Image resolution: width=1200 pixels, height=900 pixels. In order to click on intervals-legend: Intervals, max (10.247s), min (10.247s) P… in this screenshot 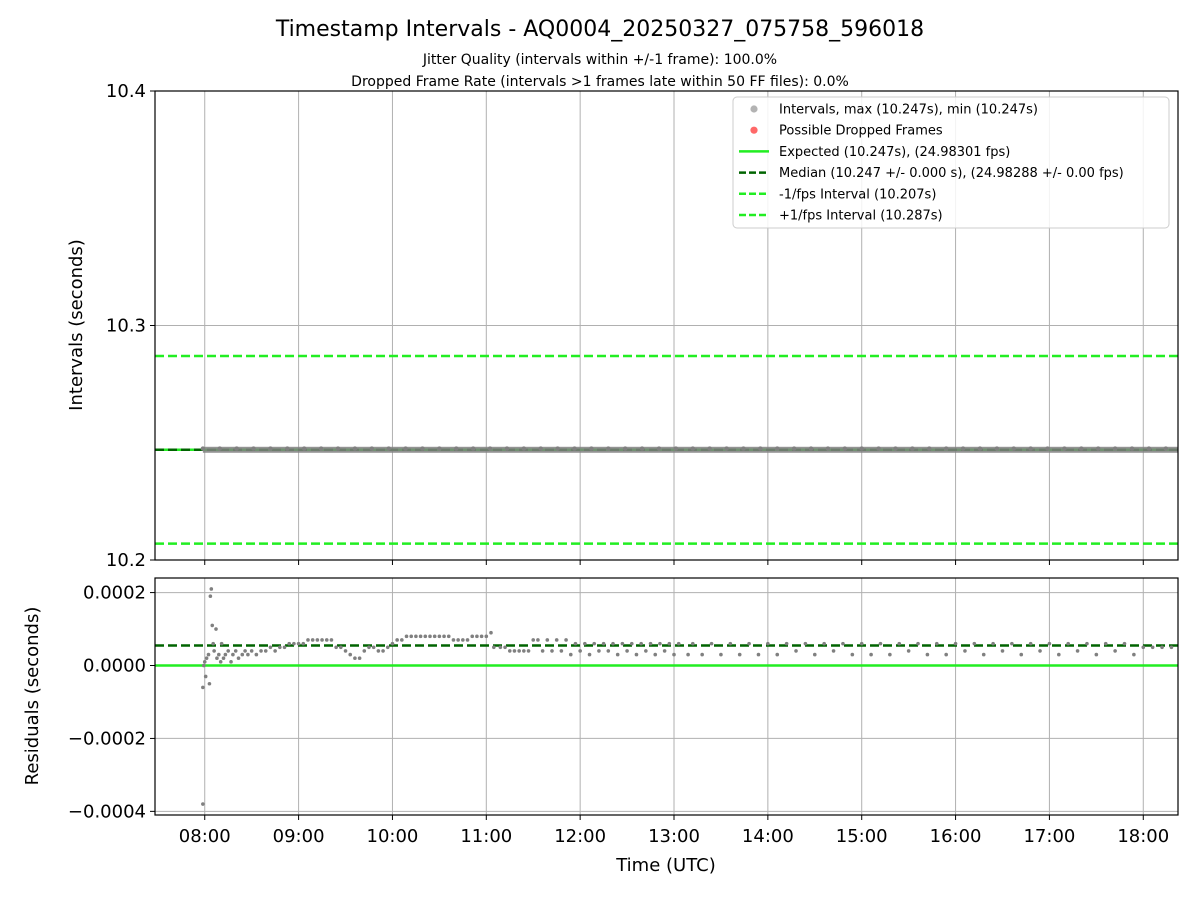, I will do `click(951, 162)`.